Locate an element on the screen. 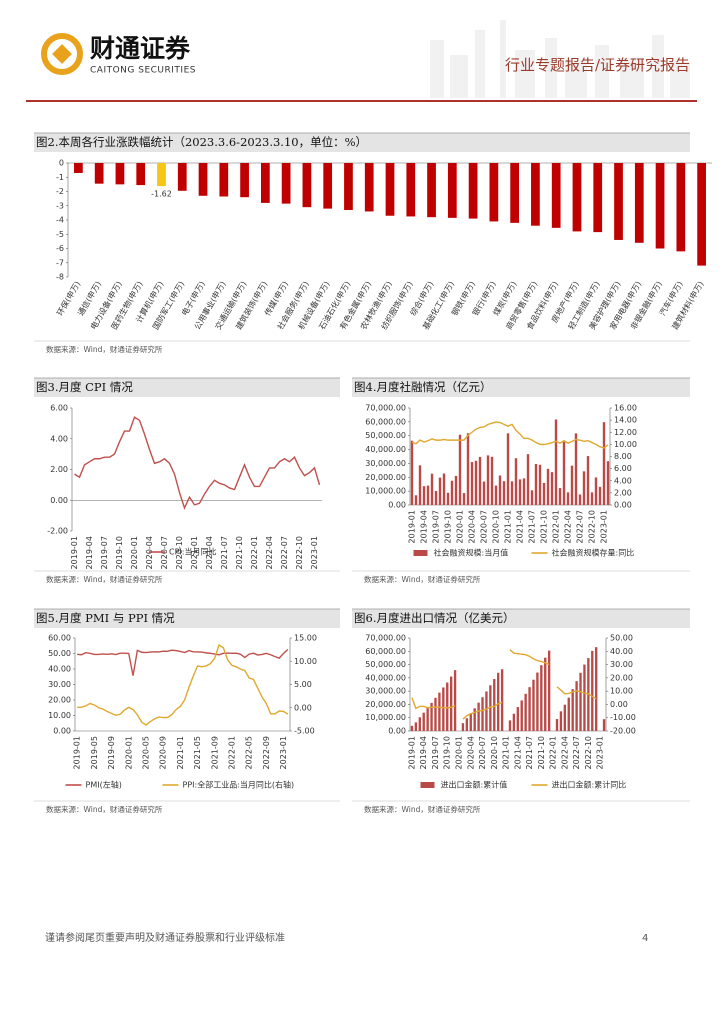  x-tick-label: 2021-04 is located at coordinates (520, 526).